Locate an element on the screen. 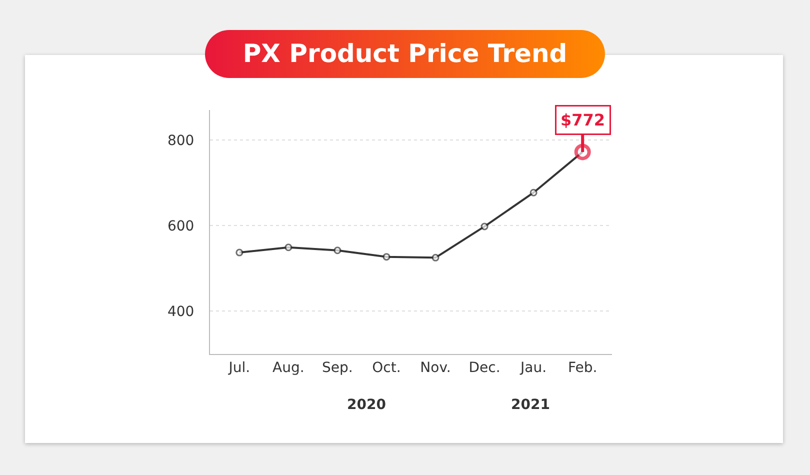 The width and height of the screenshot is (810, 475). x-tick-label: Jau. is located at coordinates (533, 368).